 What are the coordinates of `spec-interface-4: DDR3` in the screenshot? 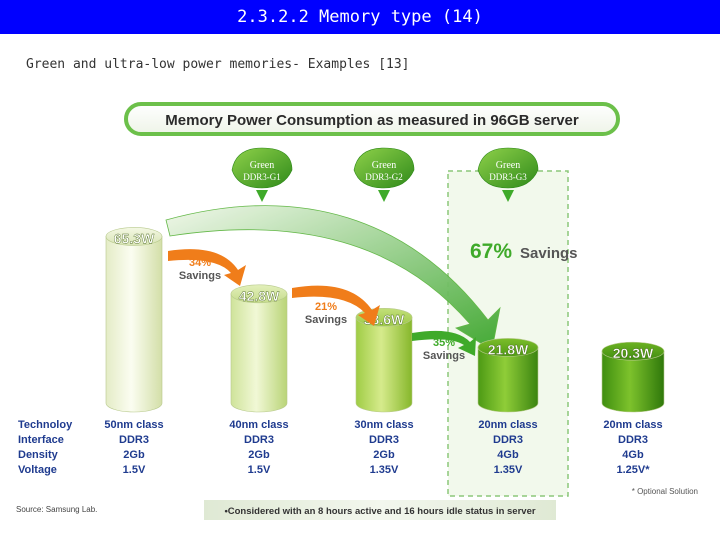 It's located at (633, 440).